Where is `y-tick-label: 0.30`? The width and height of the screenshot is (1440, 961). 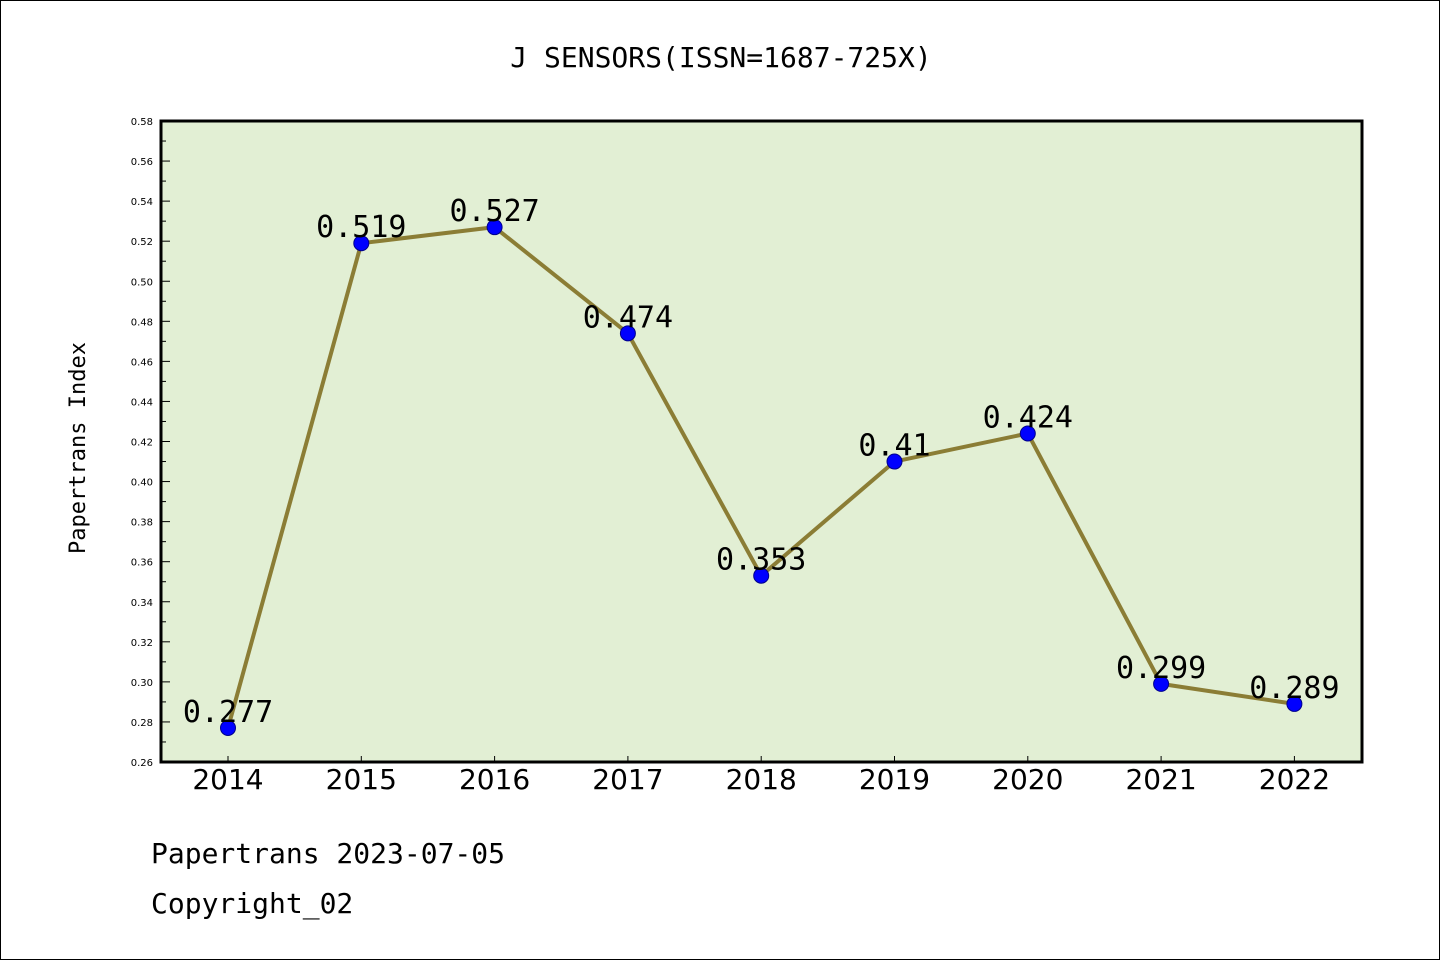 y-tick-label: 0.30 is located at coordinates (142, 683).